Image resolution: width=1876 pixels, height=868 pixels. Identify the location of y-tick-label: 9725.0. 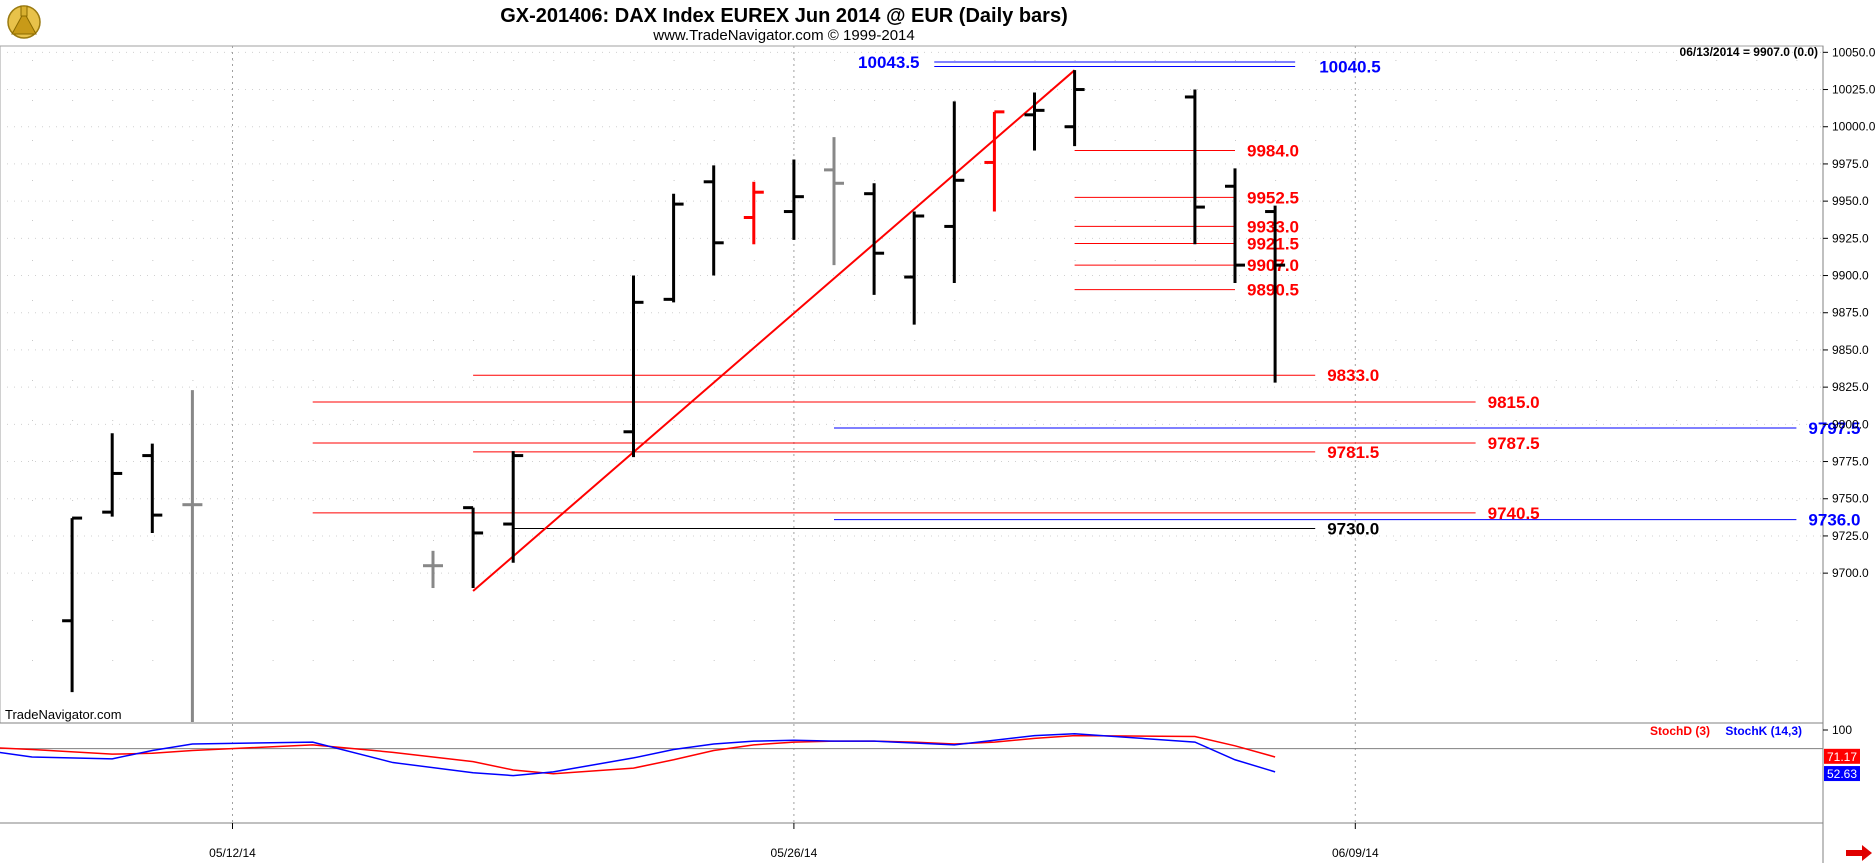
(1850, 536).